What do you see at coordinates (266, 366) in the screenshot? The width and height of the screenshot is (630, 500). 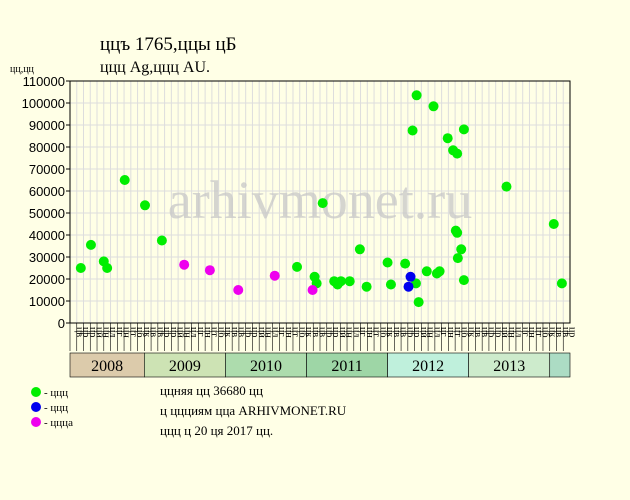 I see `year-label: 2010` at bounding box center [266, 366].